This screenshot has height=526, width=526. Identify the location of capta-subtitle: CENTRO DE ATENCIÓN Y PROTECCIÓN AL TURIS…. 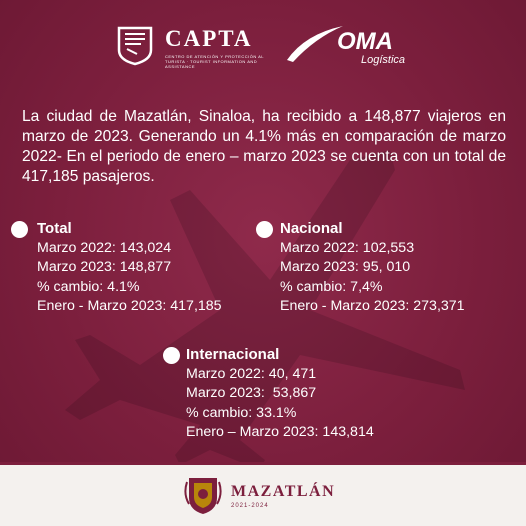
(214, 61).